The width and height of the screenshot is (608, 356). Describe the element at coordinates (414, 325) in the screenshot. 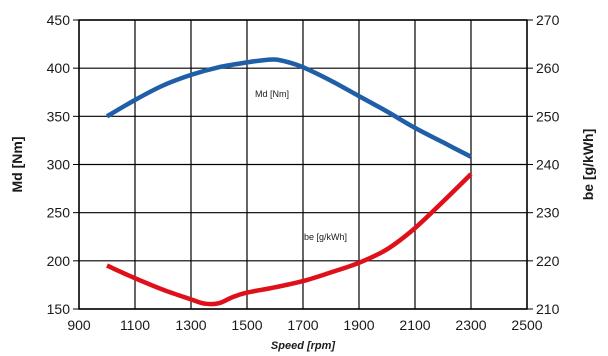

I see `x-tick-label: 2100` at that location.